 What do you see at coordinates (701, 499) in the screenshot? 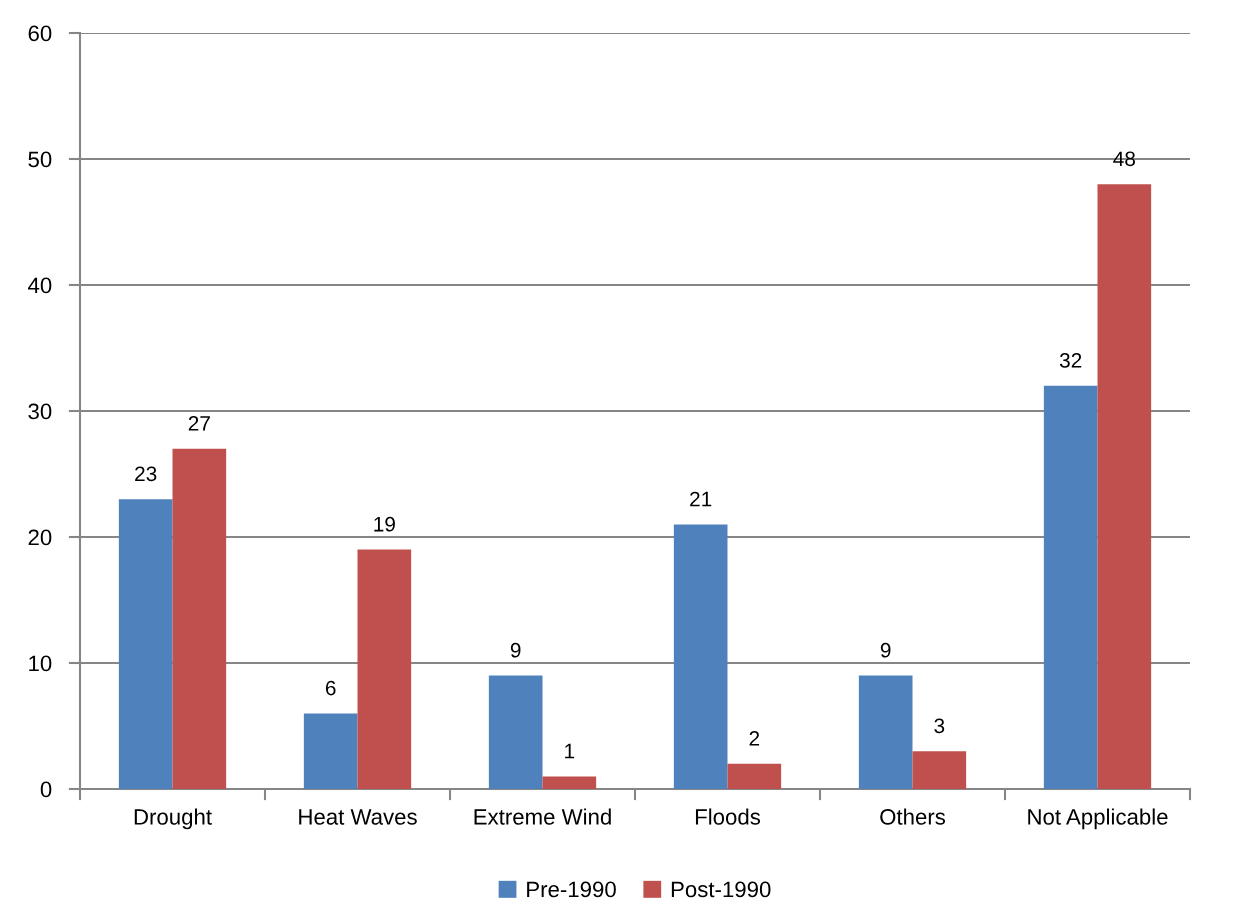
I see `data-label: 21` at bounding box center [701, 499].